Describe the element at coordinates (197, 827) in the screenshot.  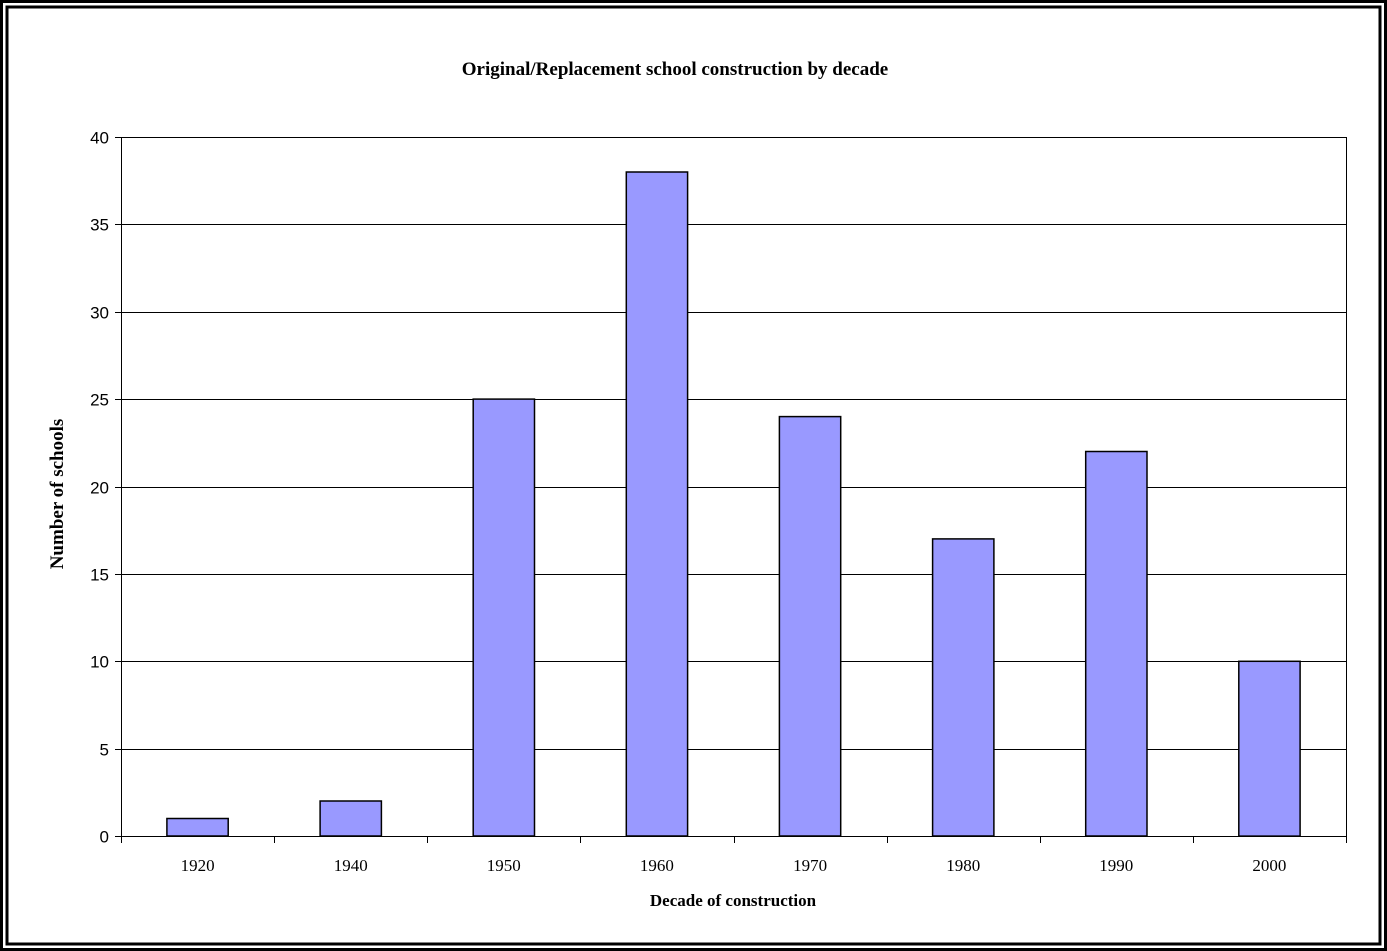
I see `bar-1920` at that location.